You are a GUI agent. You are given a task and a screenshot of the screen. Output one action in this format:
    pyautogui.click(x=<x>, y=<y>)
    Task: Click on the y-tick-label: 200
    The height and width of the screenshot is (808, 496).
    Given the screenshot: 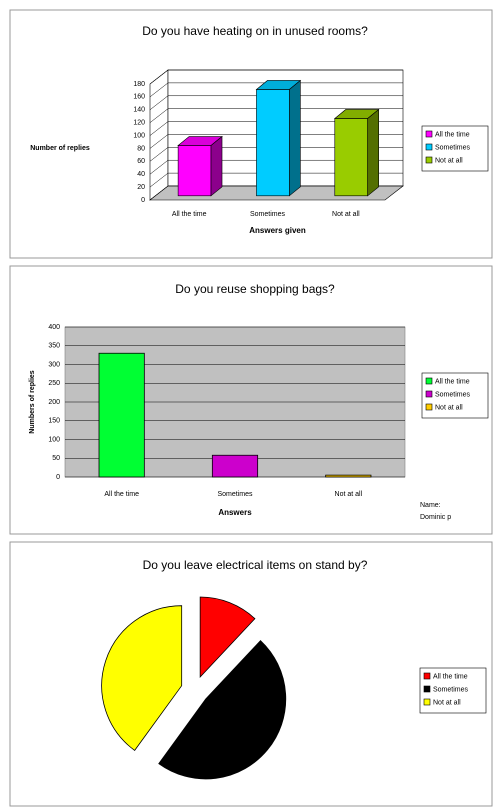 What is the action you would take?
    pyautogui.click(x=54, y=402)
    